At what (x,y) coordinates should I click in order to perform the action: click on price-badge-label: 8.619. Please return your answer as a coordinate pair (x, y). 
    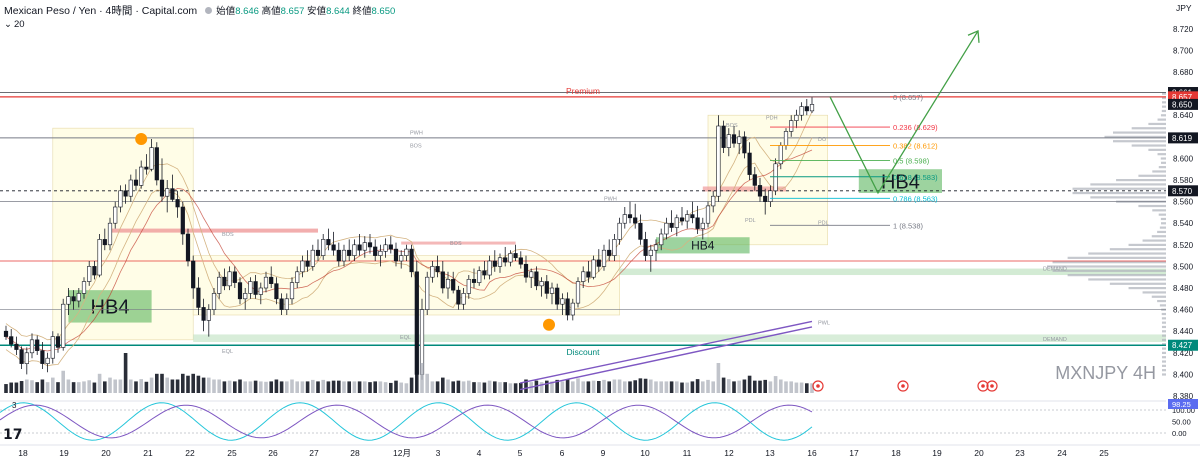
    Looking at the image, I should click on (1182, 138).